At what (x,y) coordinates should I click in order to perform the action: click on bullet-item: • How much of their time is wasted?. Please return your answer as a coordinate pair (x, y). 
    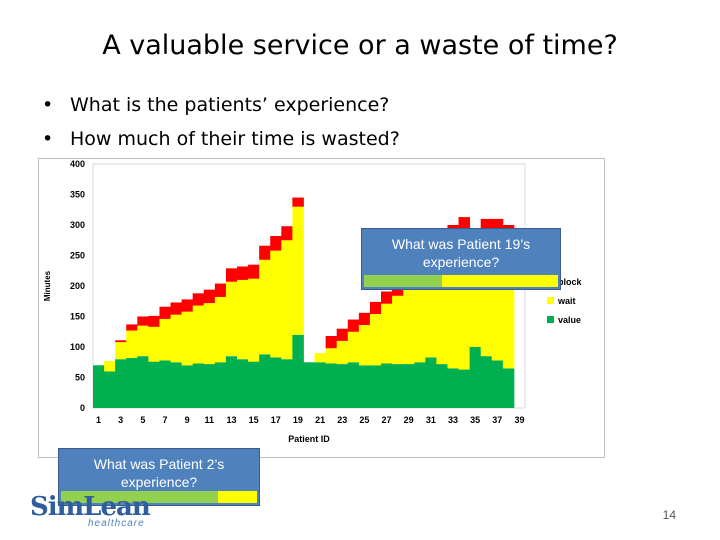
    Looking at the image, I should click on (221, 139).